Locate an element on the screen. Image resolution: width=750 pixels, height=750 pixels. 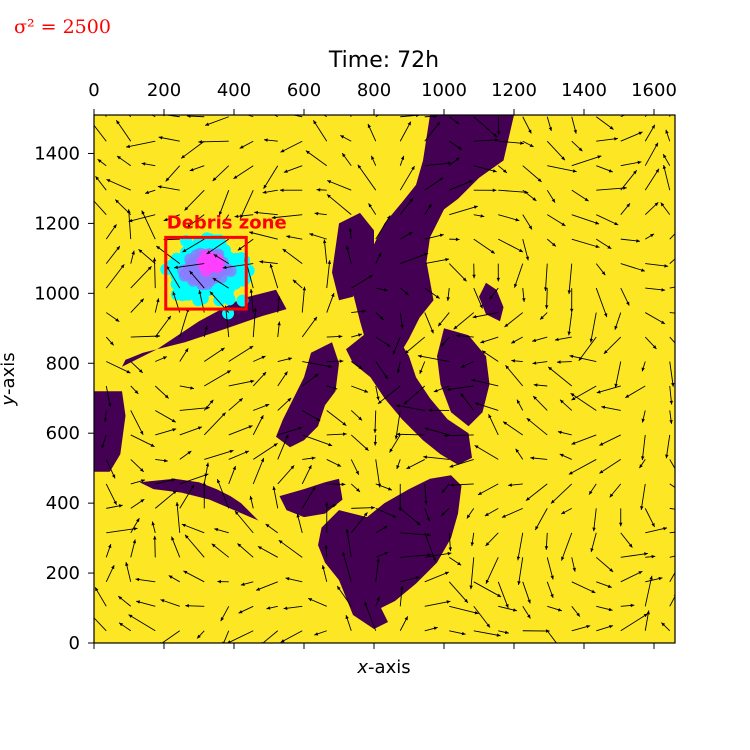
debris-zone-box is located at coordinates (206, 273).